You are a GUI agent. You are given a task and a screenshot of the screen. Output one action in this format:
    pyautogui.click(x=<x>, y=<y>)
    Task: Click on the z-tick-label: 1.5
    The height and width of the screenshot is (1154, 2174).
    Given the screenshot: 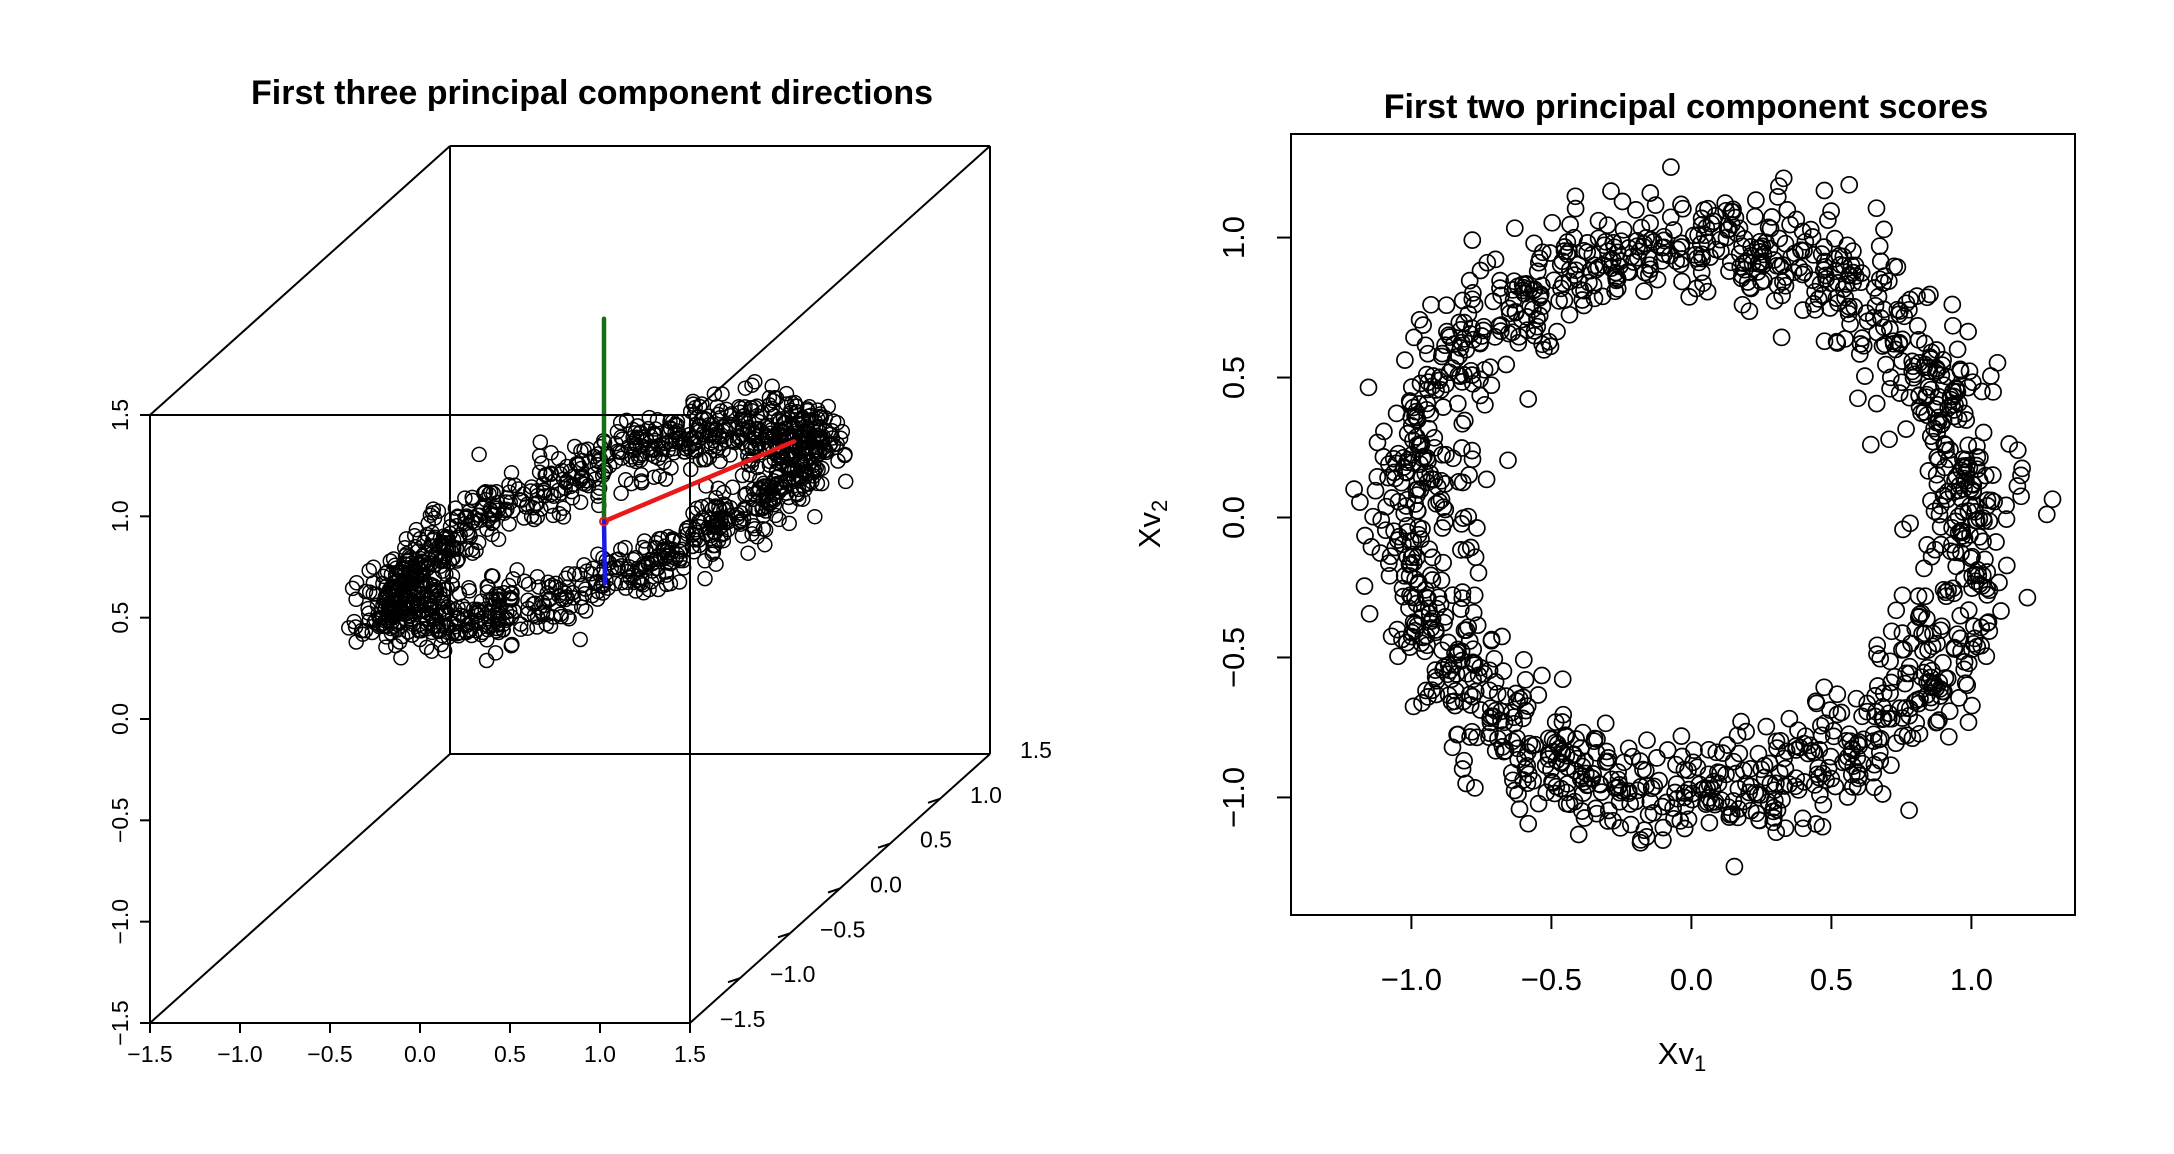 What is the action you would take?
    pyautogui.click(x=120, y=415)
    